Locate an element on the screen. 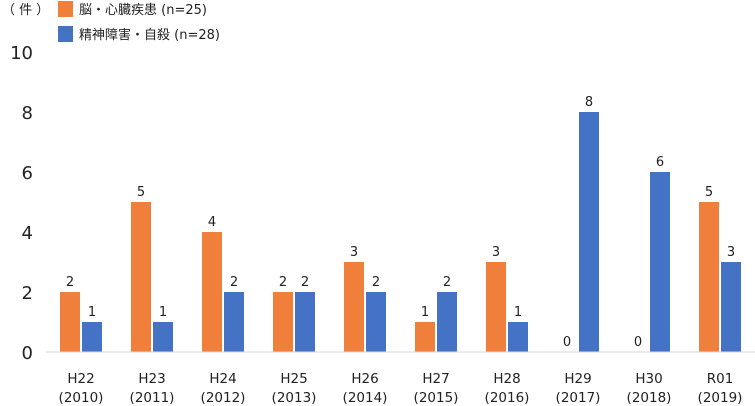 This screenshot has width=755, height=406. bar-mental-suicide-h29 is located at coordinates (589, 232).